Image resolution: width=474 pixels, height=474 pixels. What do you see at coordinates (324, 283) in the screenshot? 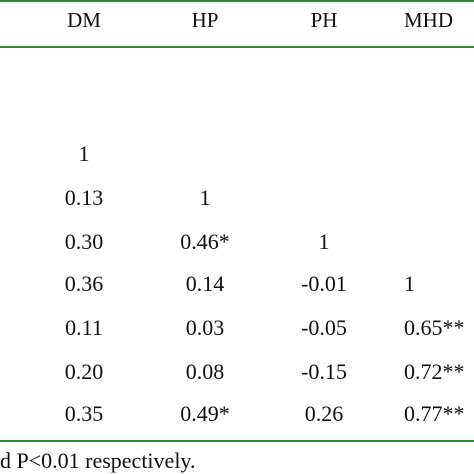
I see `table-cell: -0.01` at bounding box center [324, 283].